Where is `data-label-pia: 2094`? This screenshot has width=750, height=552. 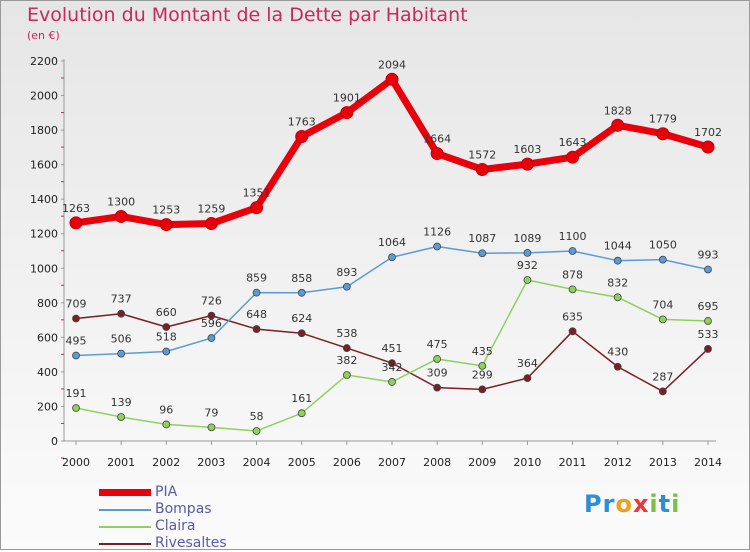
data-label-pia: 2094 is located at coordinates (392, 64).